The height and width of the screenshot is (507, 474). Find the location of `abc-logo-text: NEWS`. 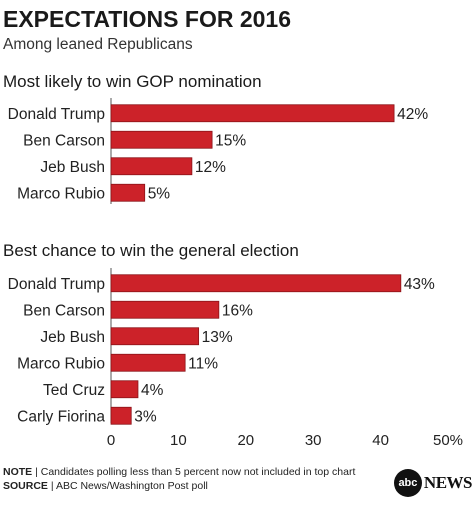

abc-logo-text: NEWS is located at coordinates (448, 482).